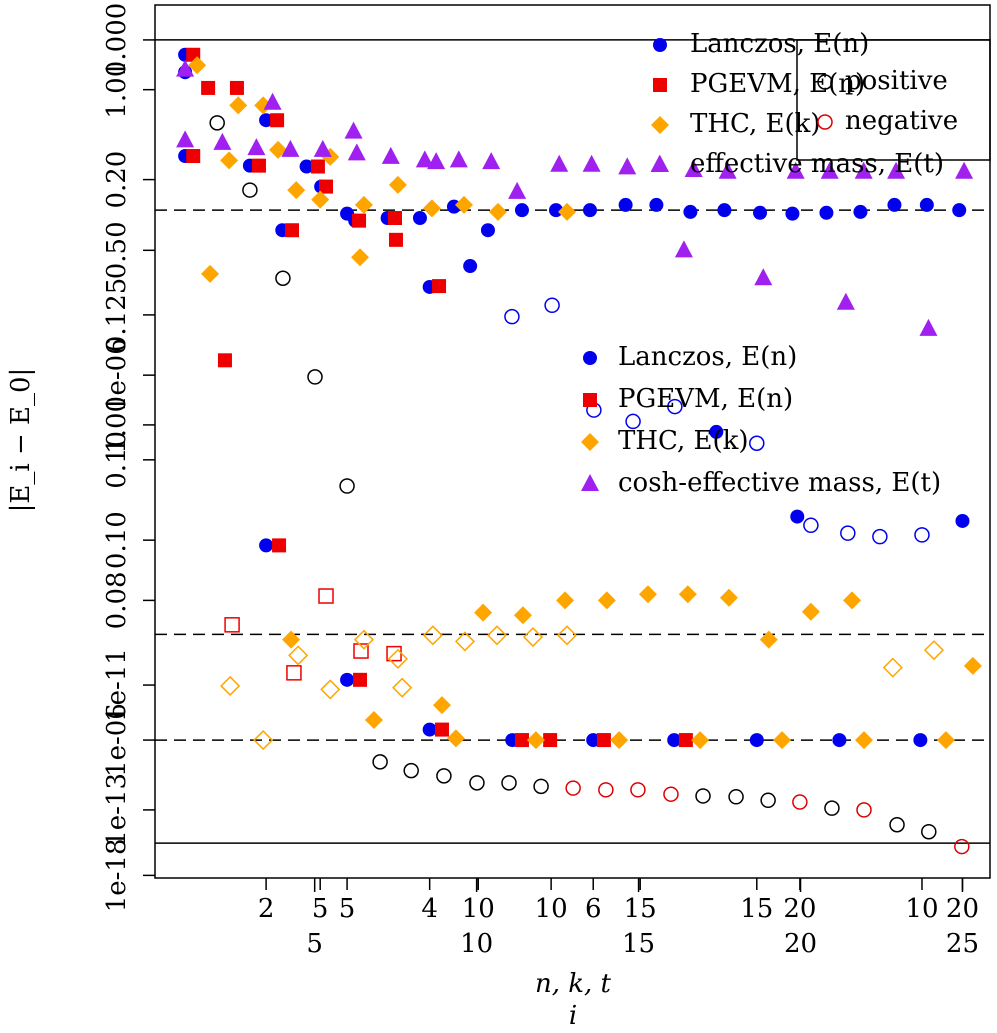 The width and height of the screenshot is (997, 1033). I want to click on x-axis-title-2: i, so click(573, 1016).